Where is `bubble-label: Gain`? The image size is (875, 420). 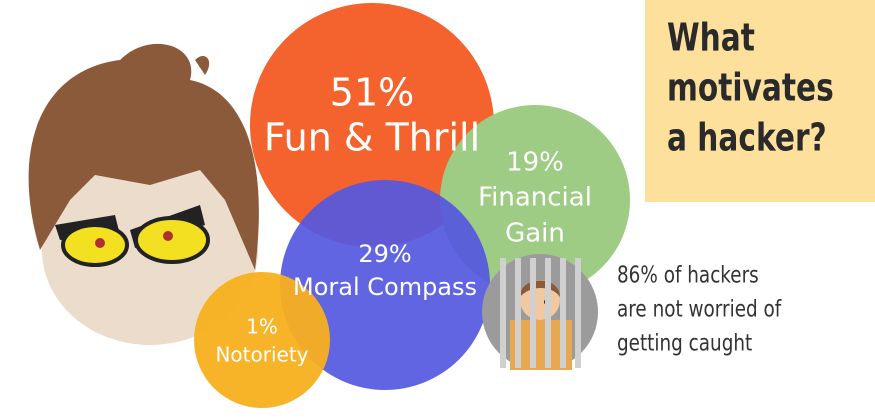
bubble-label: Gain is located at coordinates (535, 234).